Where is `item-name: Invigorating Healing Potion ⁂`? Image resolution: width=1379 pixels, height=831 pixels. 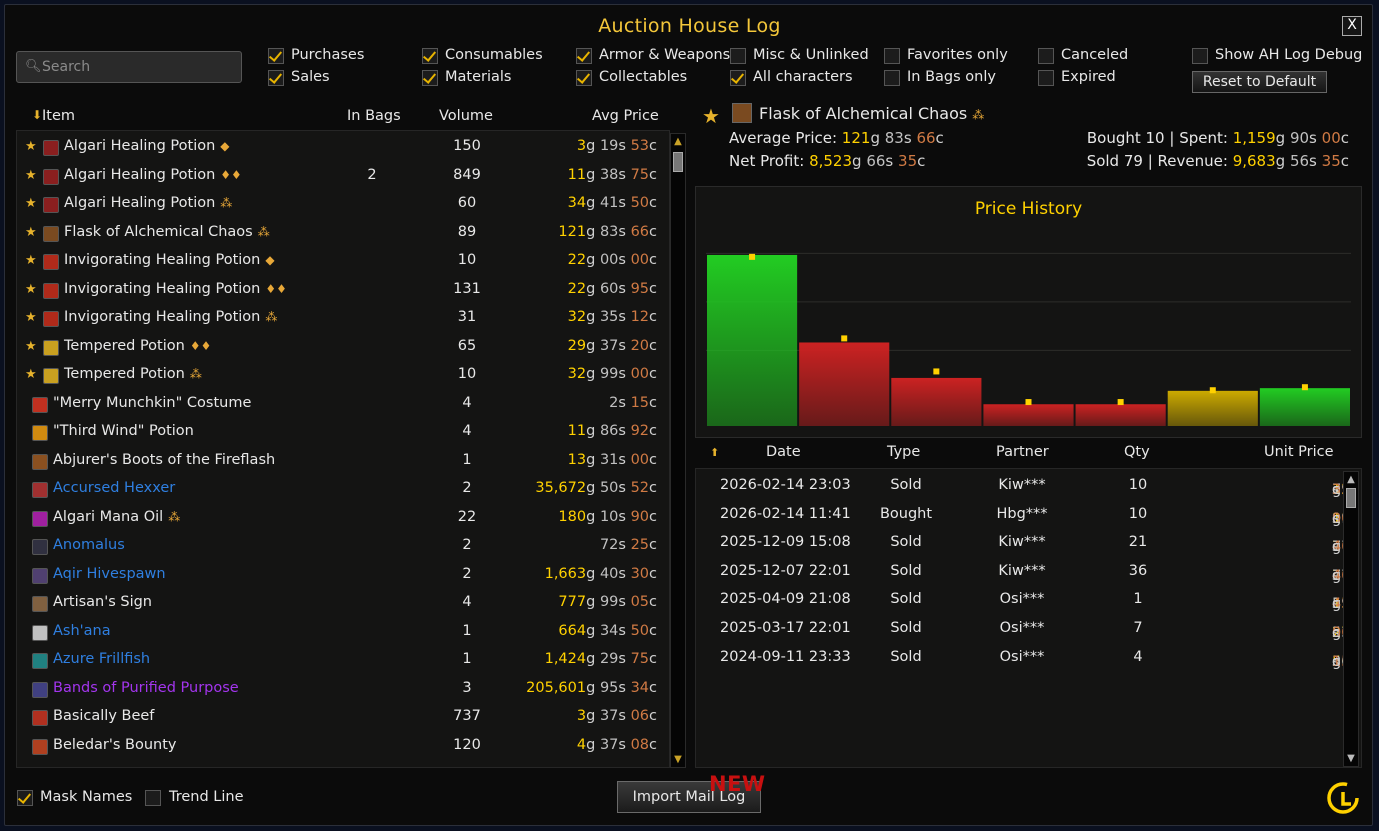
item-name: Invigorating Healing Potion ⁂ is located at coordinates (170, 317).